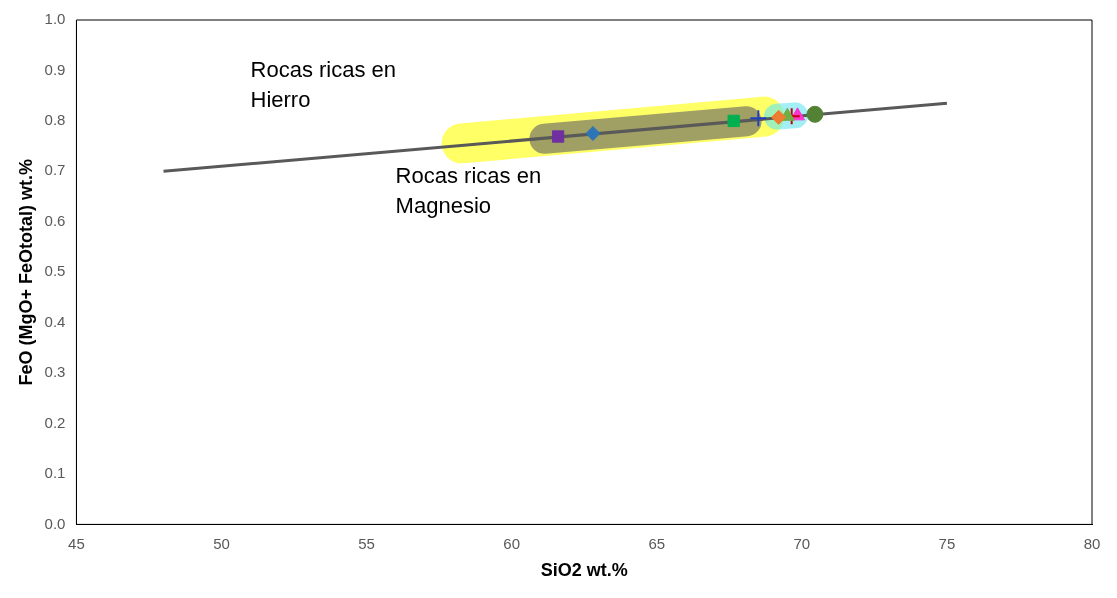  What do you see at coordinates (366, 543) in the screenshot?
I see `x-tick-label: 55` at bounding box center [366, 543].